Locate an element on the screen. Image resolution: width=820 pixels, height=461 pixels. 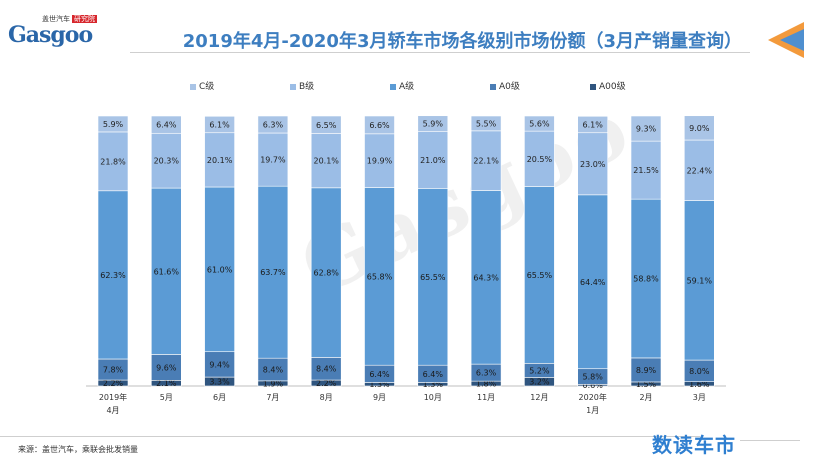
bar-data-label: 19.7% is located at coordinates (273, 160).